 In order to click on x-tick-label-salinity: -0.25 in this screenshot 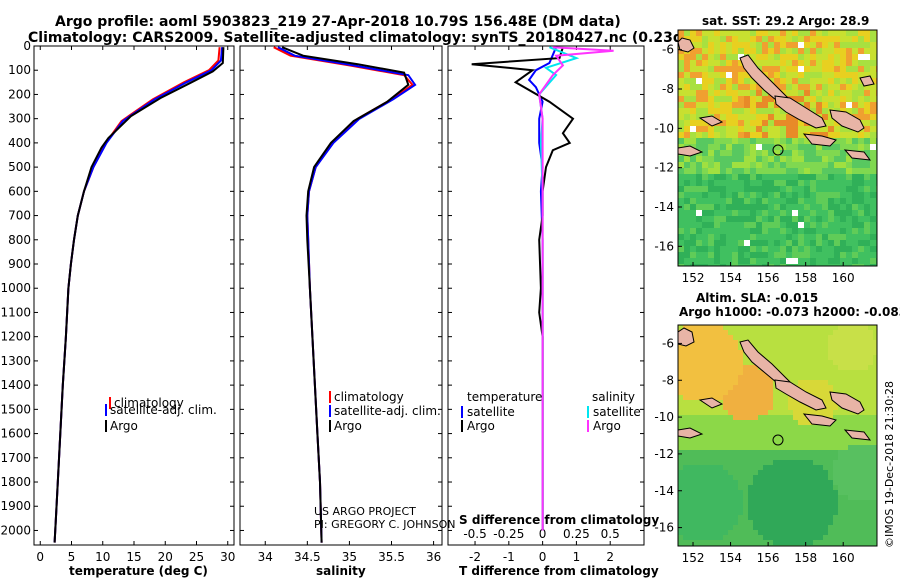, I will do `click(508, 534)`.